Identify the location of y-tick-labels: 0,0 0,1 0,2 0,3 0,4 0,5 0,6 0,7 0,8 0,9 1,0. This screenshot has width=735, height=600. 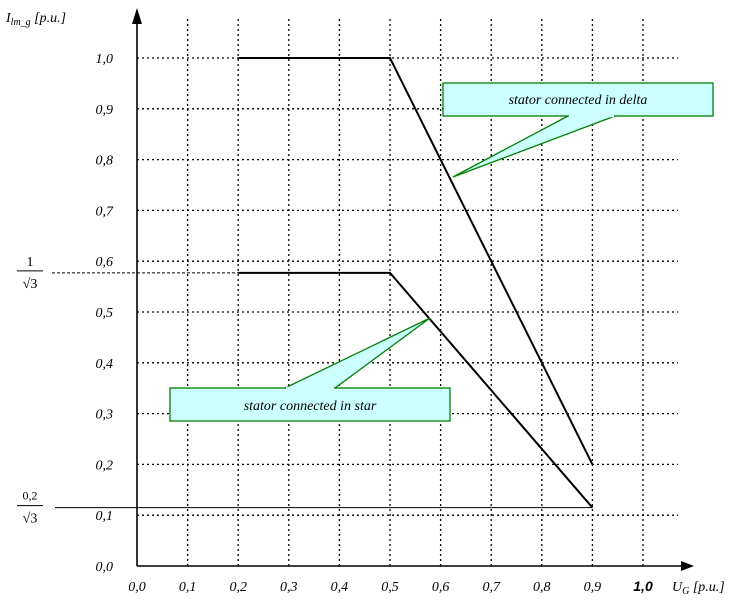
(105, 313).